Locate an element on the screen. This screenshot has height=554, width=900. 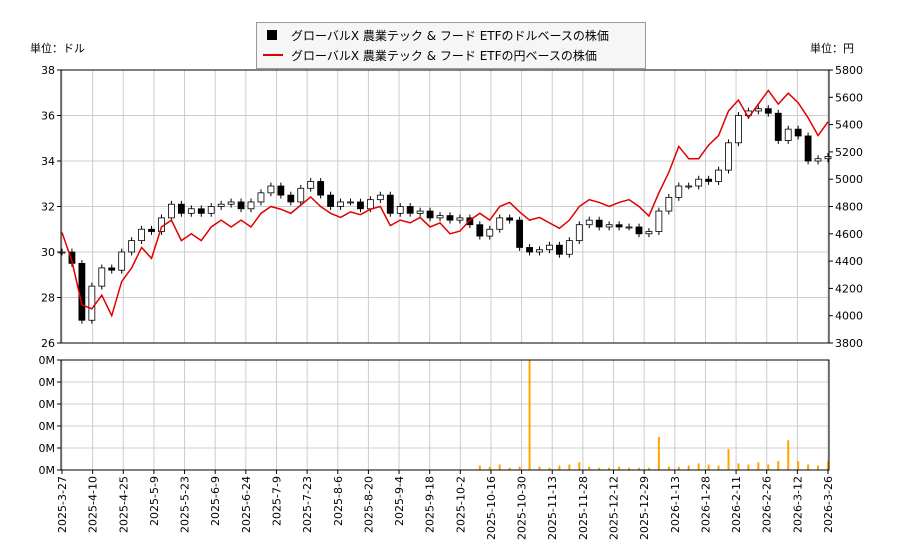
legend-item-jpy: グローバルX 農業テック & フード ETFの円ベースの株価 is located at coordinates (430, 55).